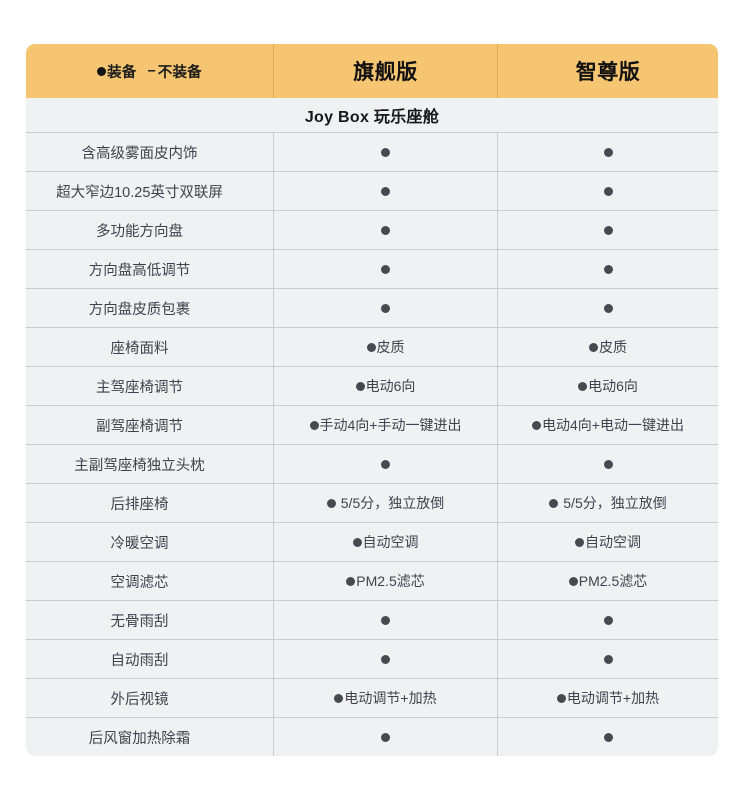  I want to click on value-text: 手动4向+手动一键进出, so click(390, 425).